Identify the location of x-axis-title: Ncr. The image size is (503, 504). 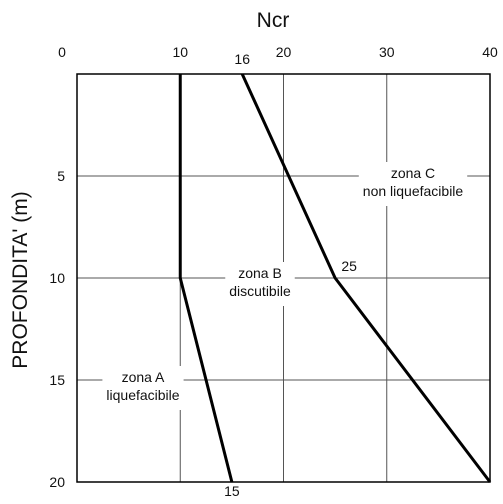
(273, 20).